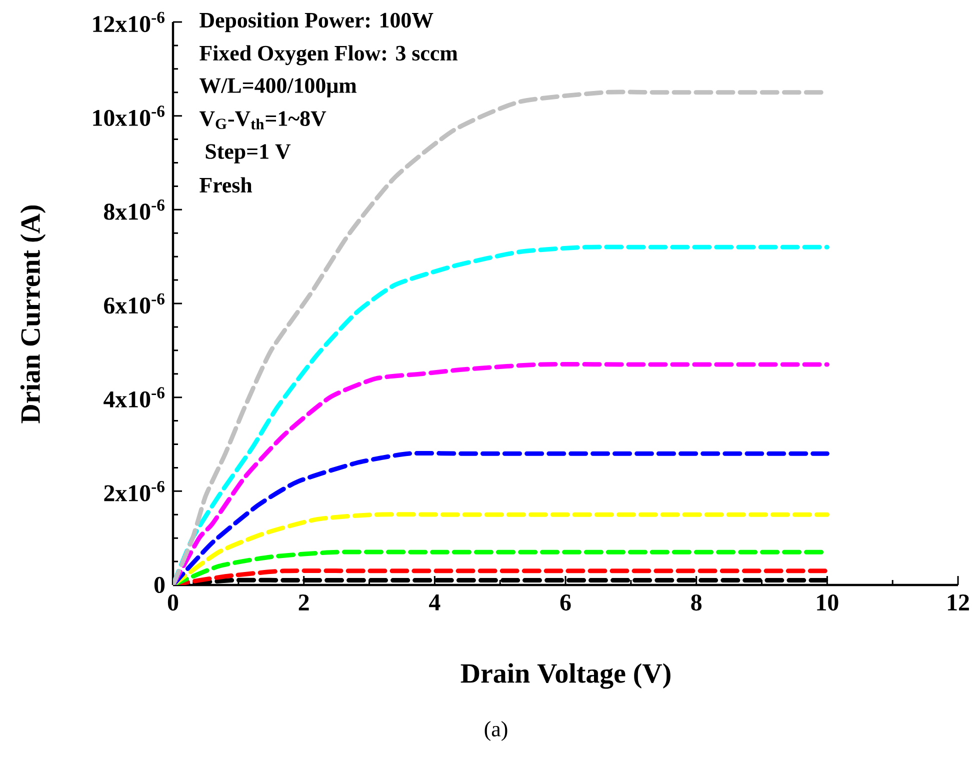  What do you see at coordinates (434, 602) in the screenshot?
I see `x-tick-label: 4` at bounding box center [434, 602].